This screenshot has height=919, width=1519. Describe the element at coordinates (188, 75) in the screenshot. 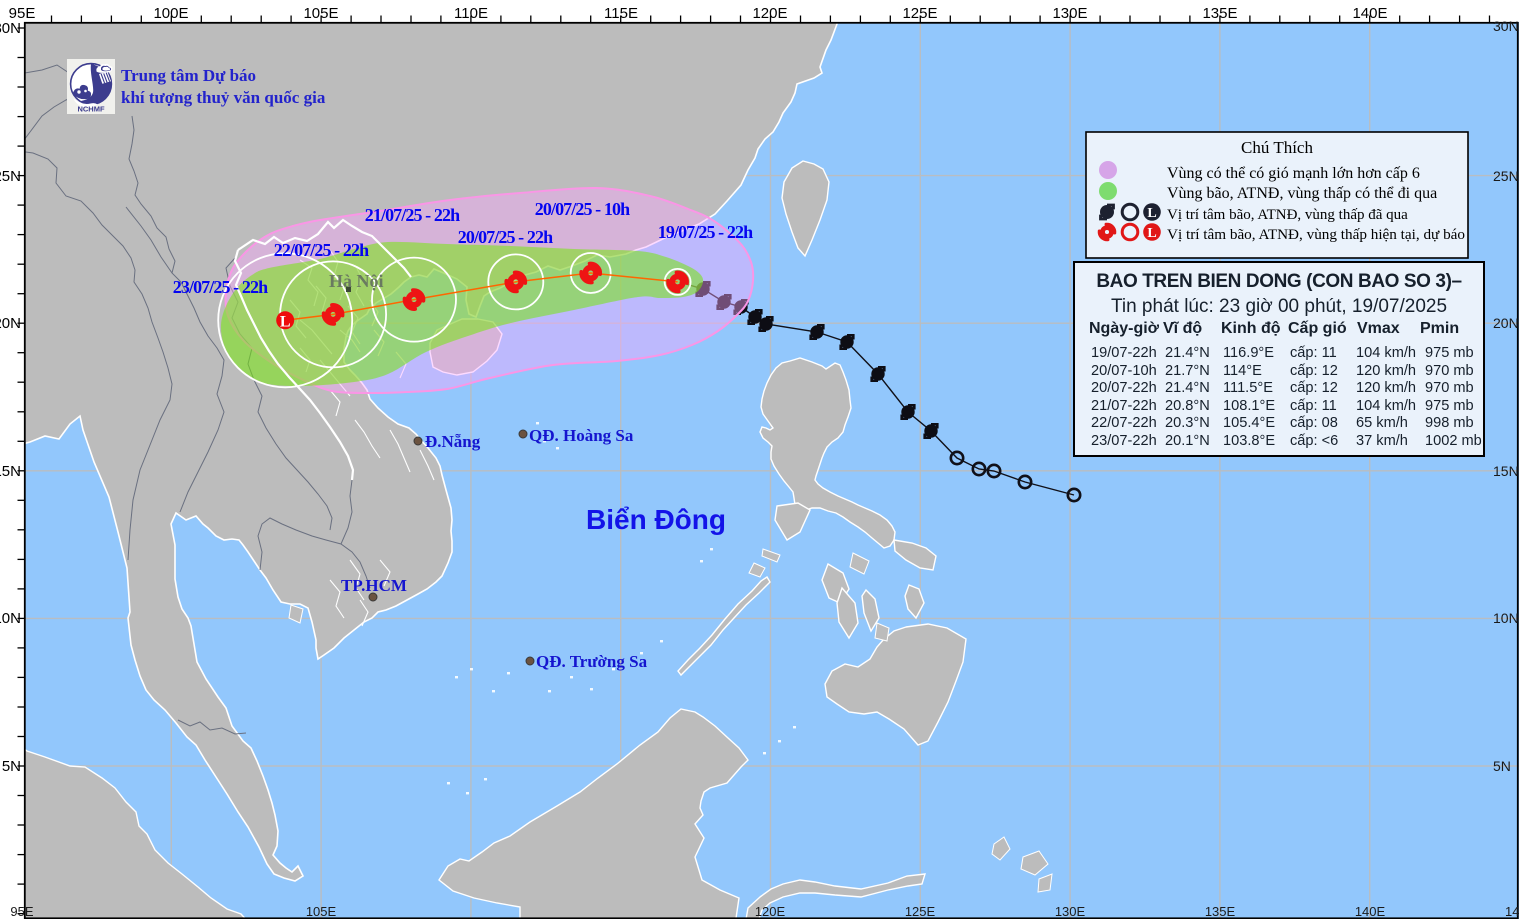

I see `svg-text: Trung tâm Dự báo` at that location.